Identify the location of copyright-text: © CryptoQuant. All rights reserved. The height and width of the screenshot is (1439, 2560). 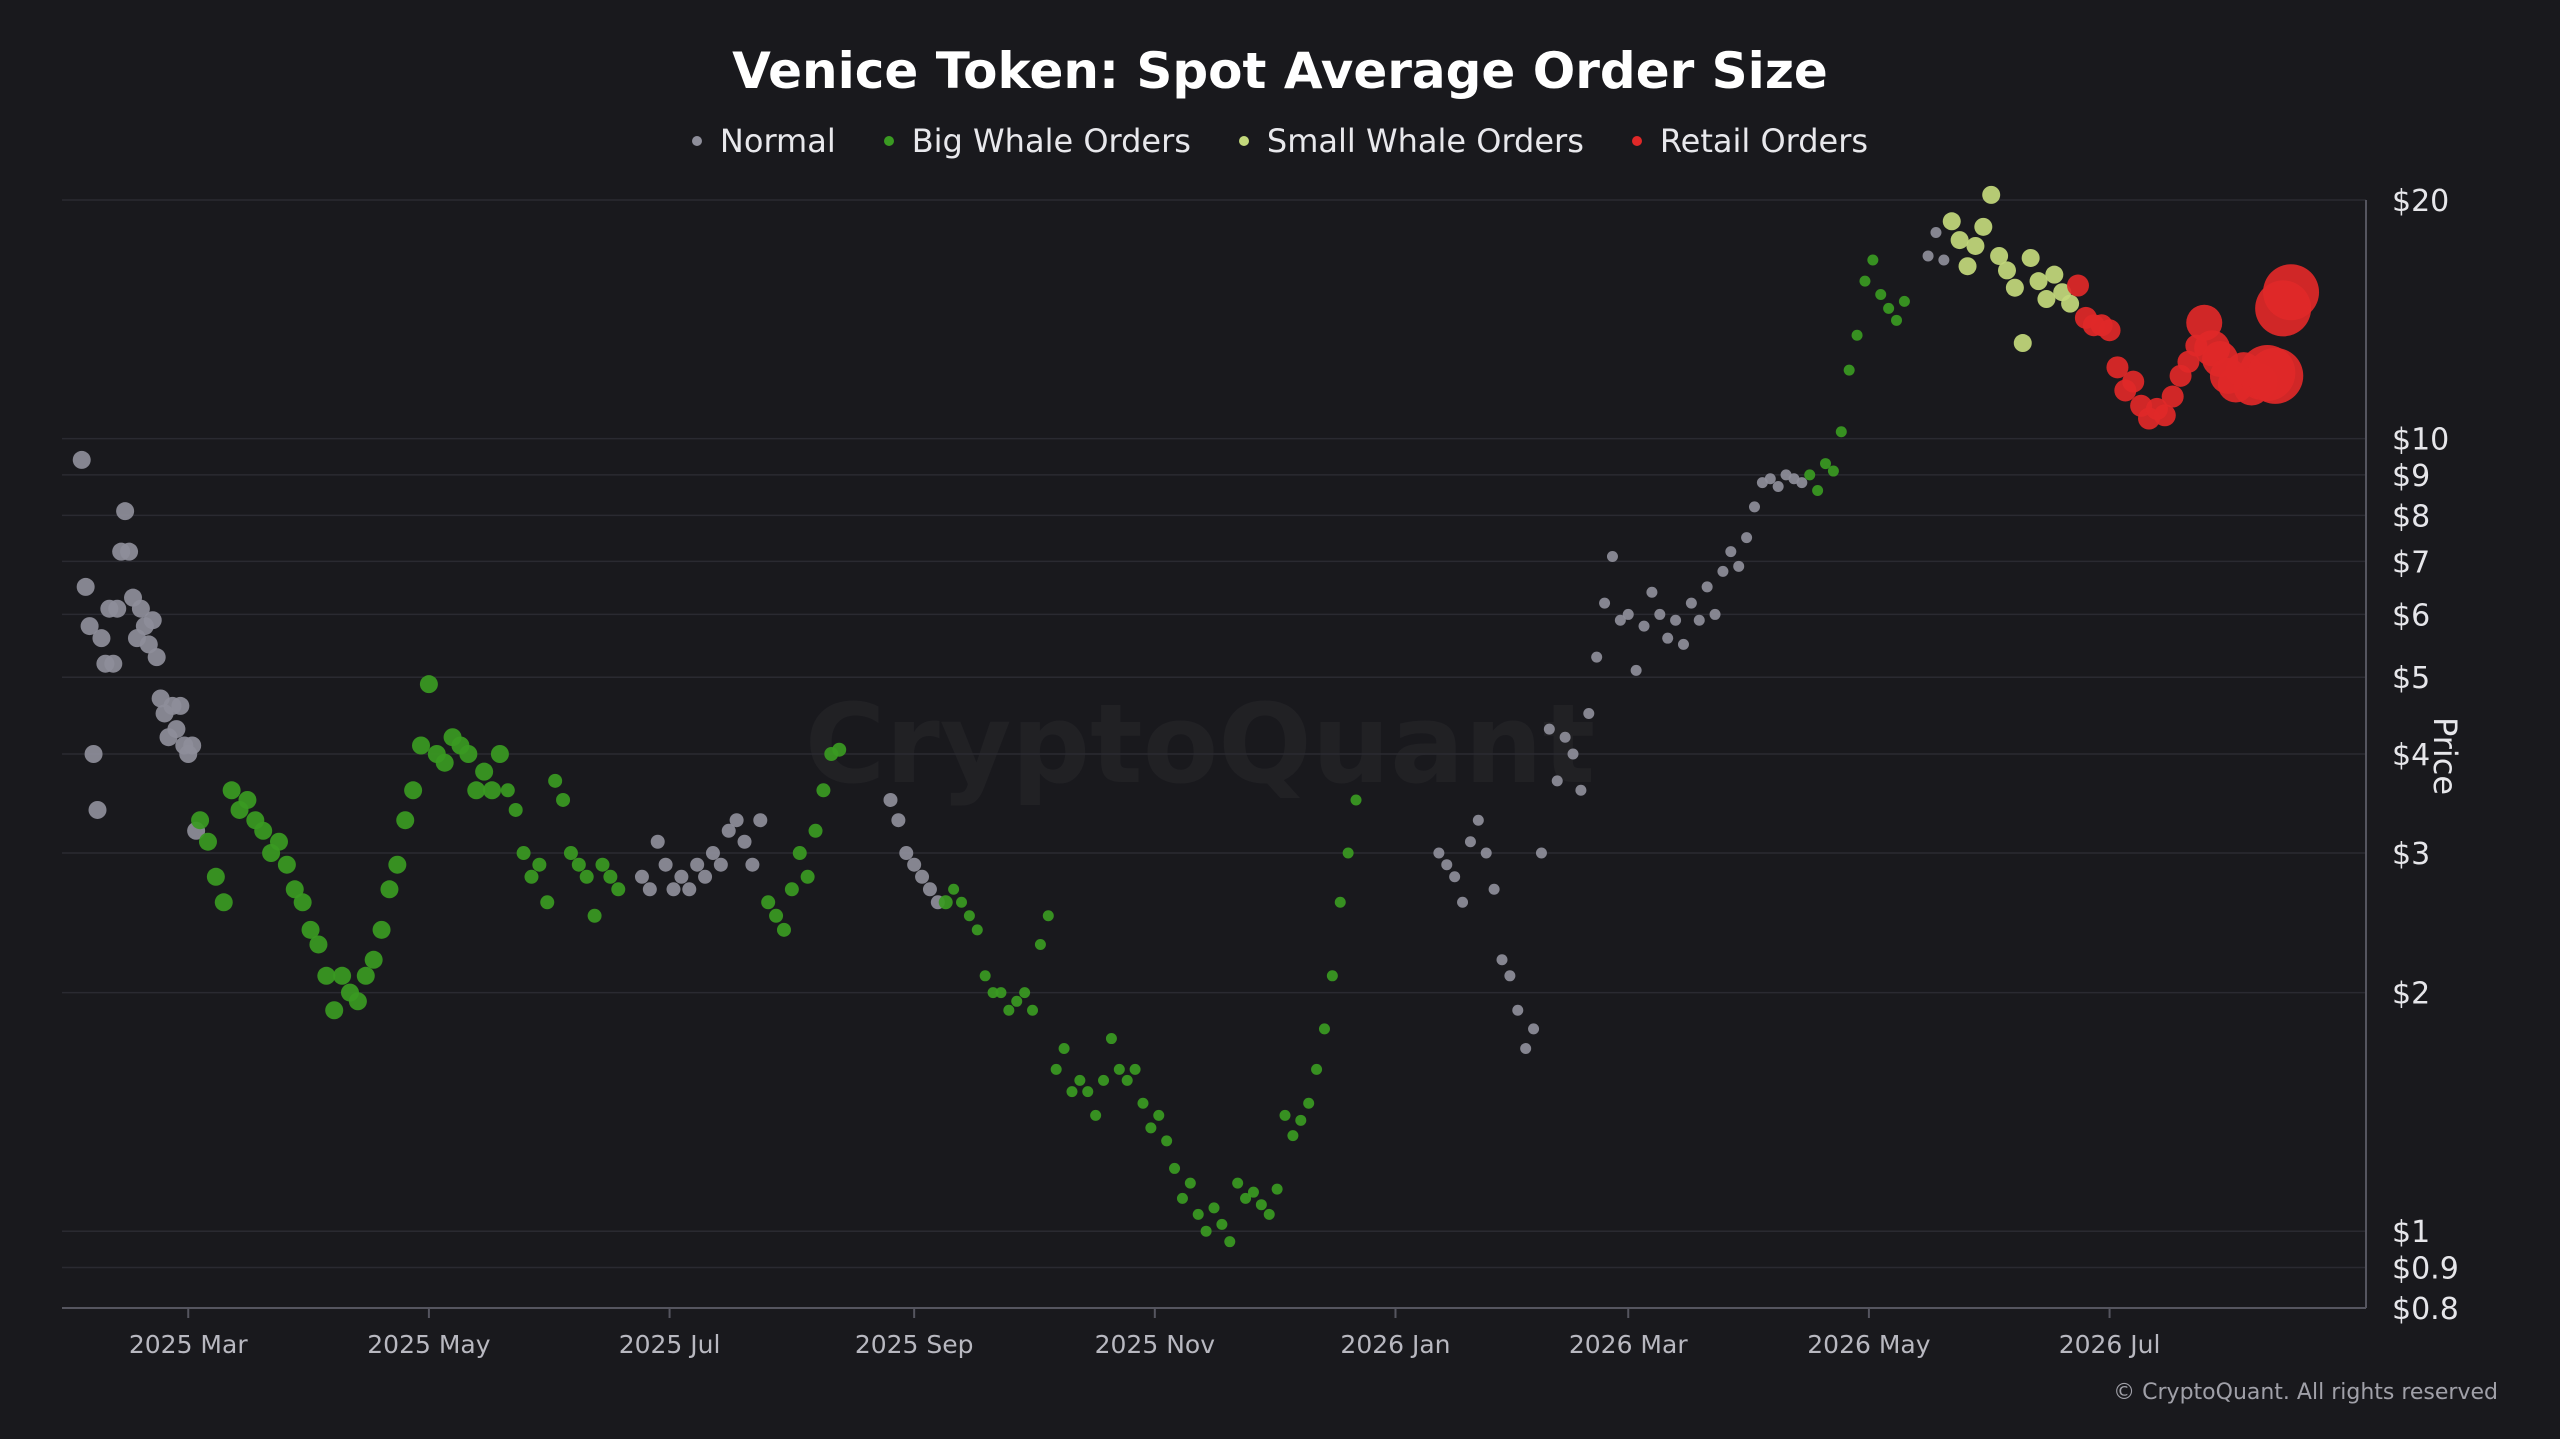
(2305, 1392).